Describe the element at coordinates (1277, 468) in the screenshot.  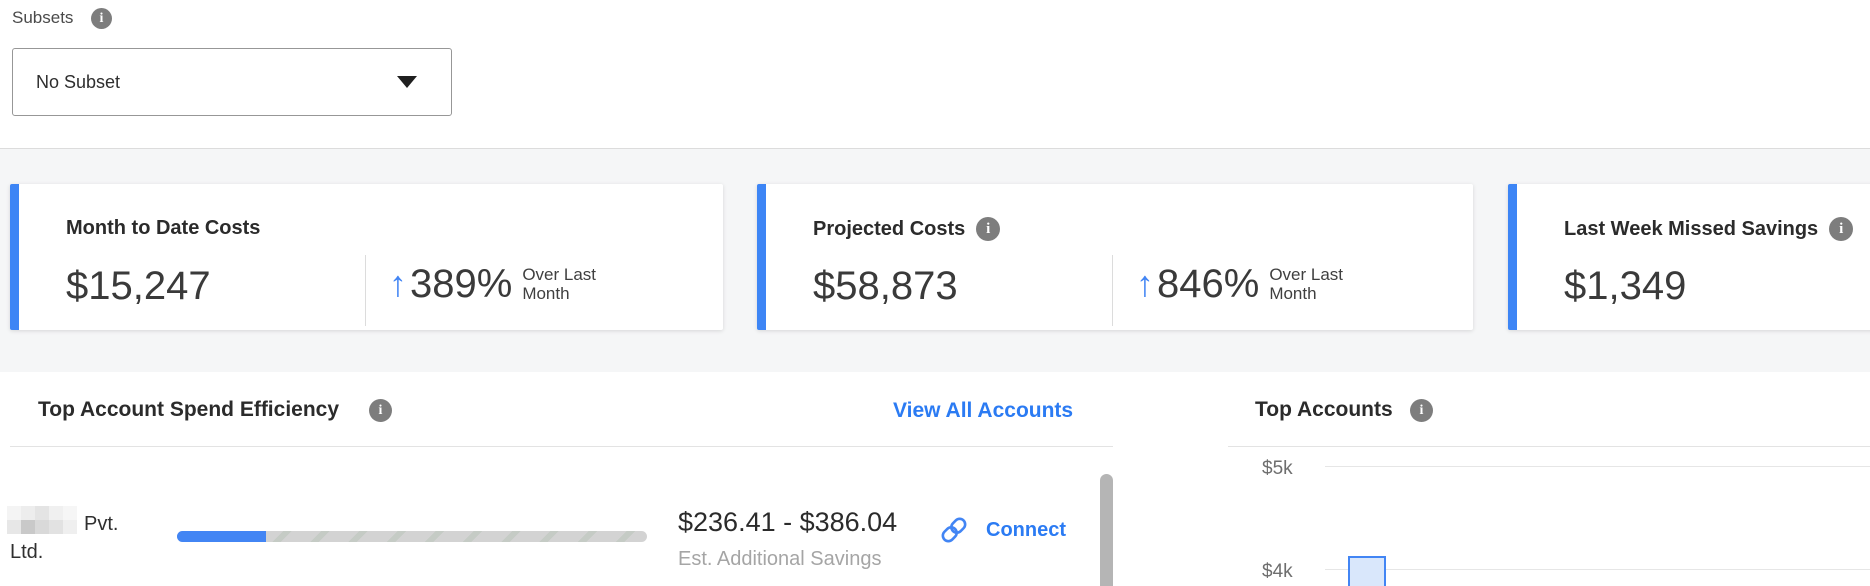
I see `y-axis-tick-5k: $5k` at that location.